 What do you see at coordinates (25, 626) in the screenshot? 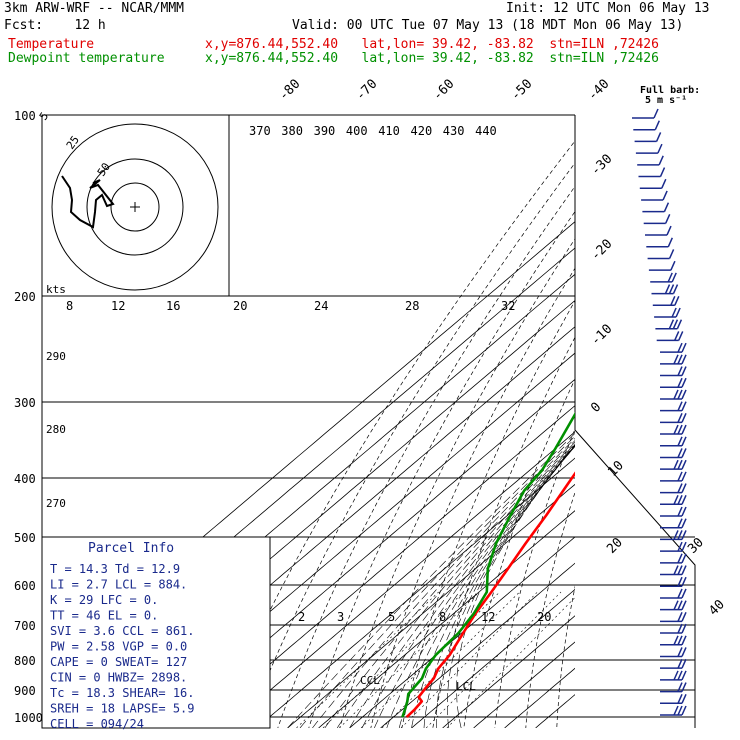
I see `pressure-tick-label: 700` at bounding box center [25, 626].